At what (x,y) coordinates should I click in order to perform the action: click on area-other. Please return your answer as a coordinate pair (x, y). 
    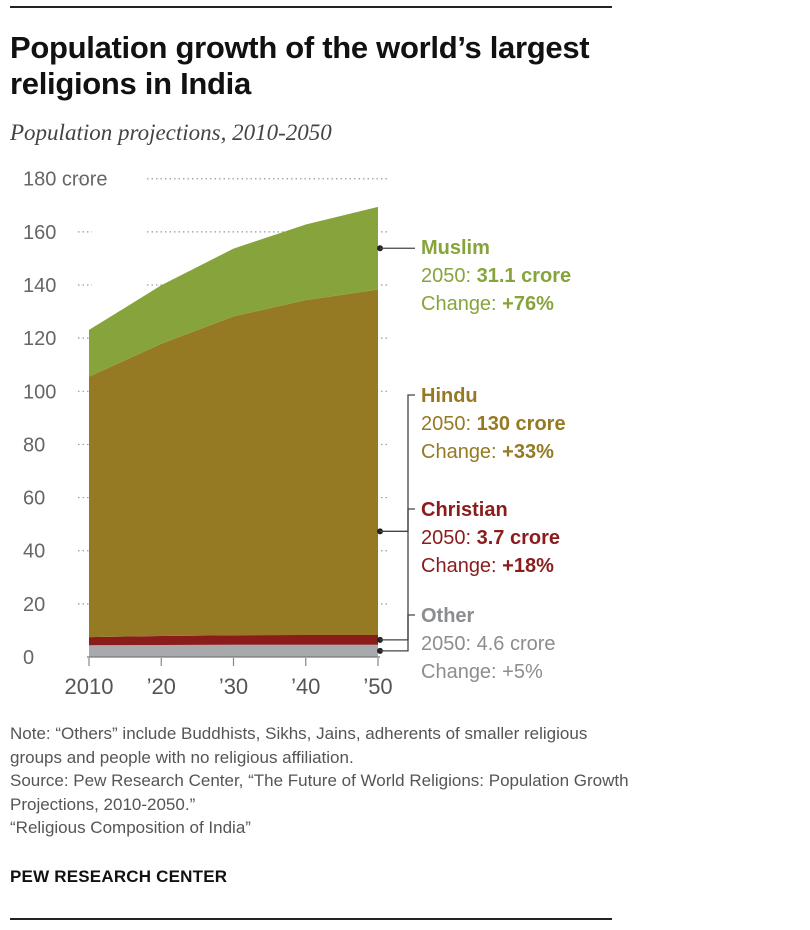
    Looking at the image, I should click on (233, 650).